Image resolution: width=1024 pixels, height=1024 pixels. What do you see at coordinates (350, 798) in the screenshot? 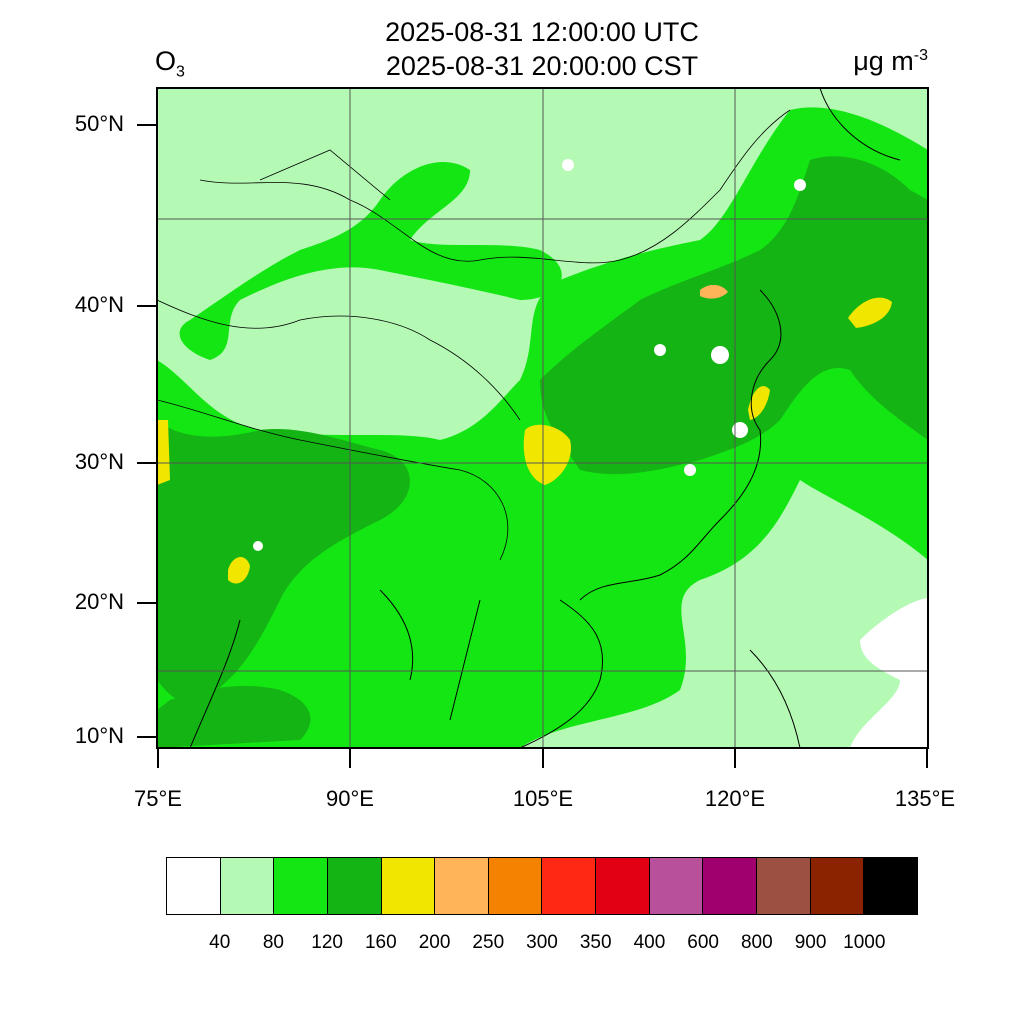
I see `lon-label-90: 90°E` at bounding box center [350, 798].